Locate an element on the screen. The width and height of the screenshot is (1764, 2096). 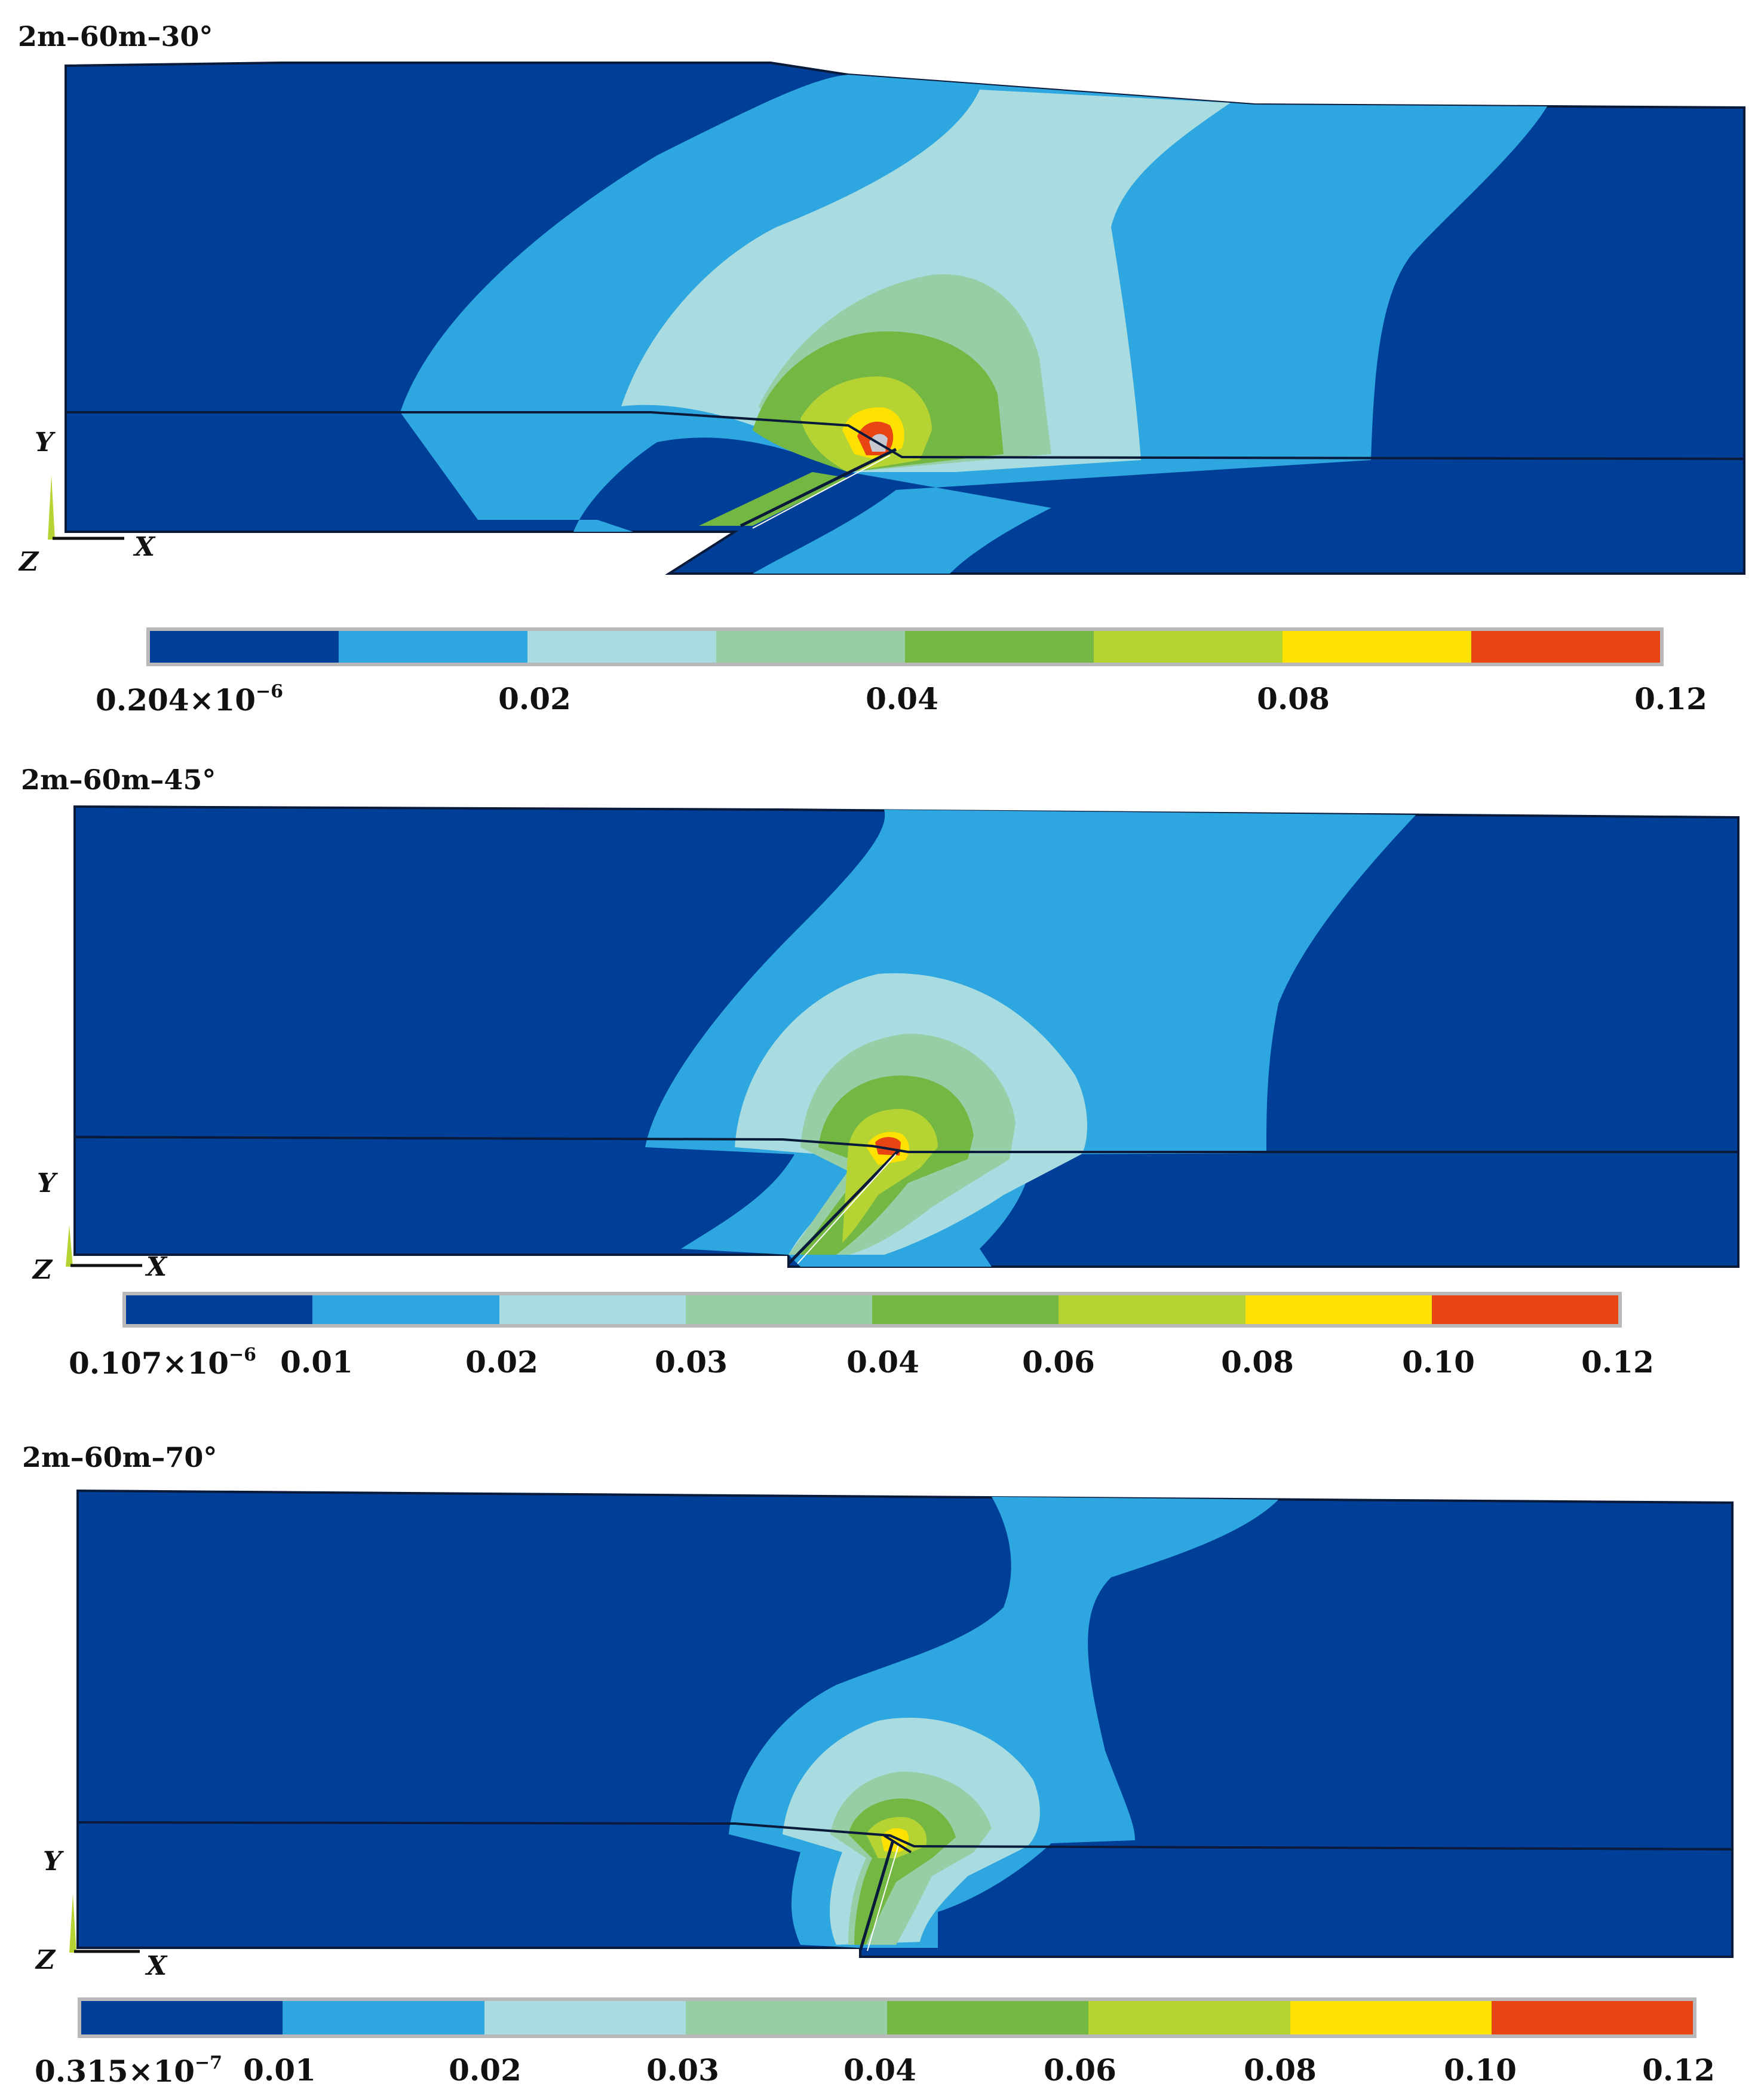
panel-1-axis-y-label: Y is located at coordinates (44, 443).